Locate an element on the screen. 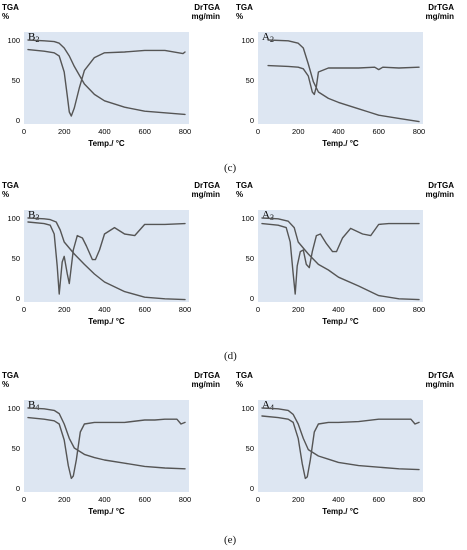 Image resolution: width=467 pixels, height=550 pixels. caption-e: (e) is located at coordinates (230, 540).